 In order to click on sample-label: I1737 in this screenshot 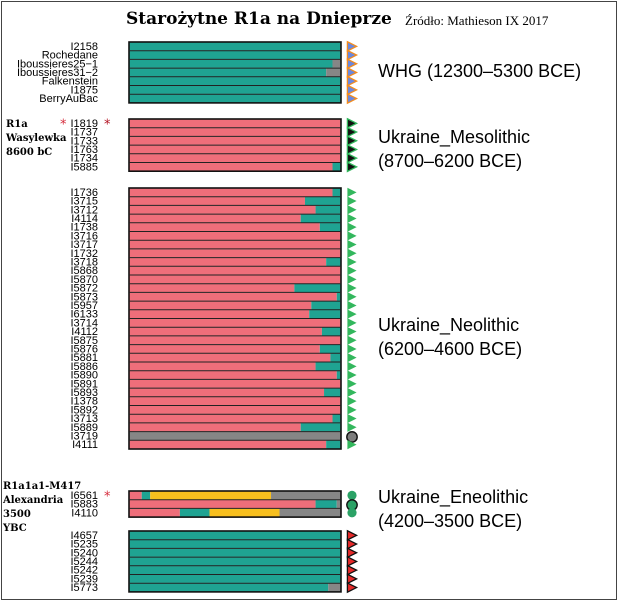, I will do `click(84, 133)`.